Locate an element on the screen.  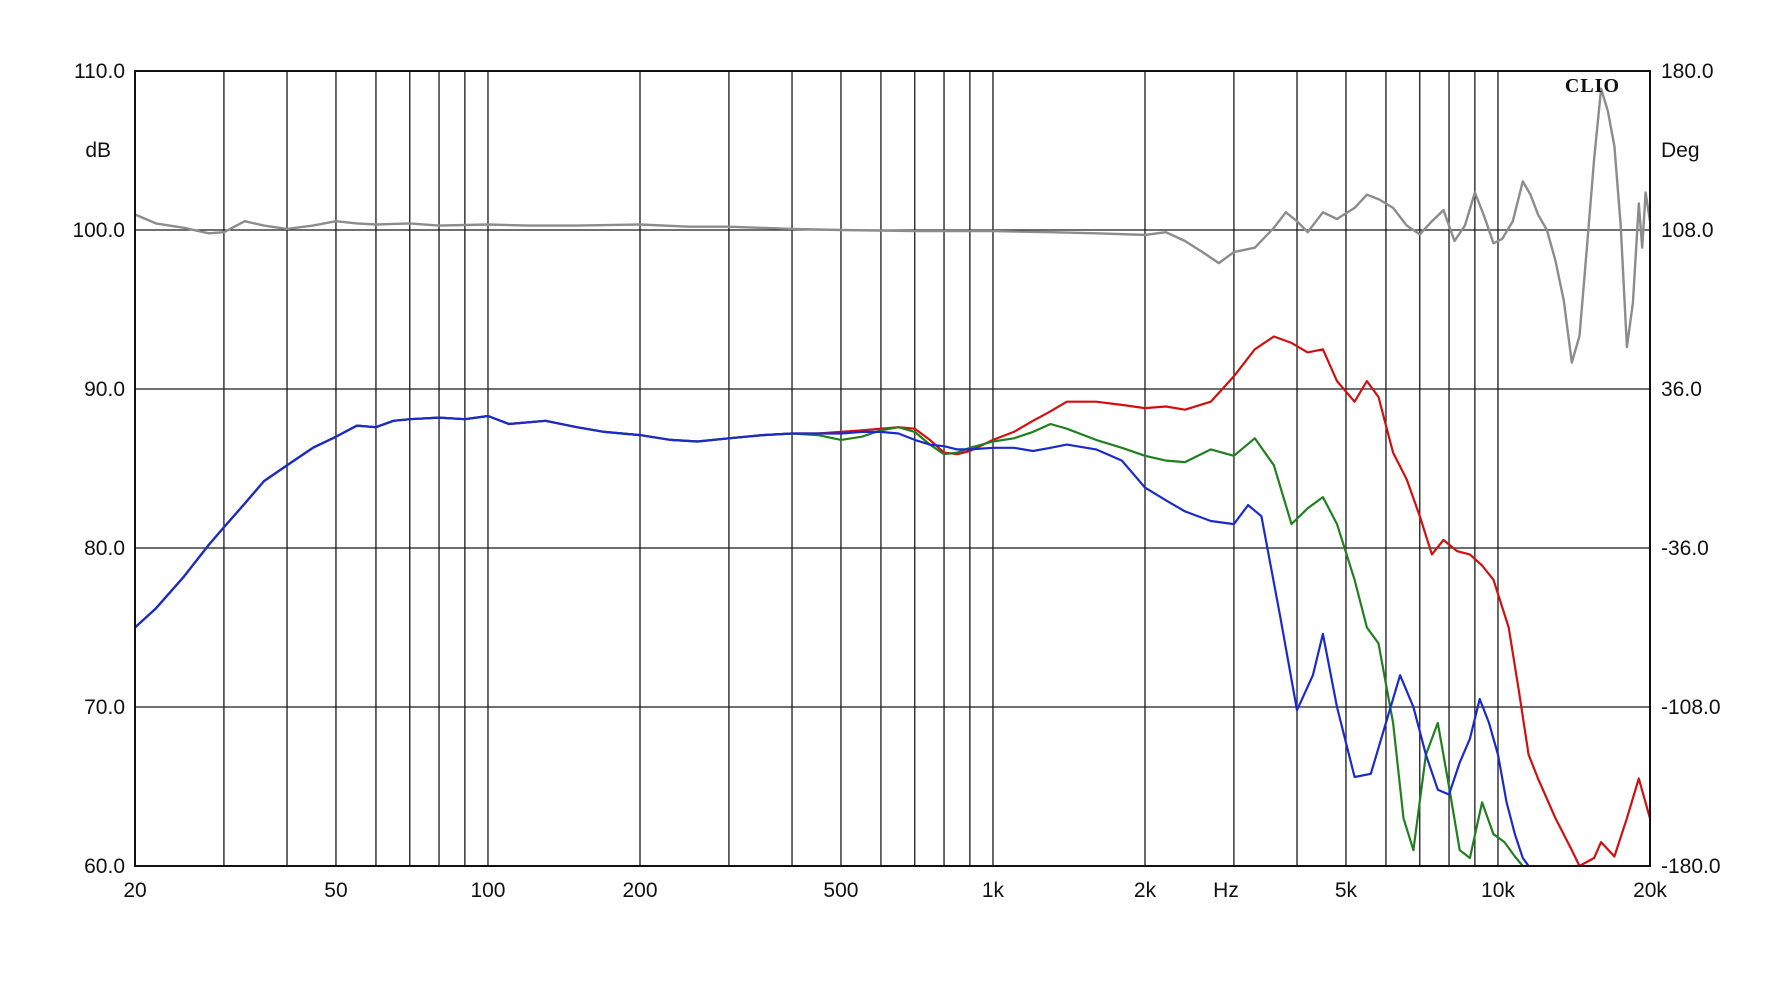
left-tick-label: 100.0 is located at coordinates (98, 230).